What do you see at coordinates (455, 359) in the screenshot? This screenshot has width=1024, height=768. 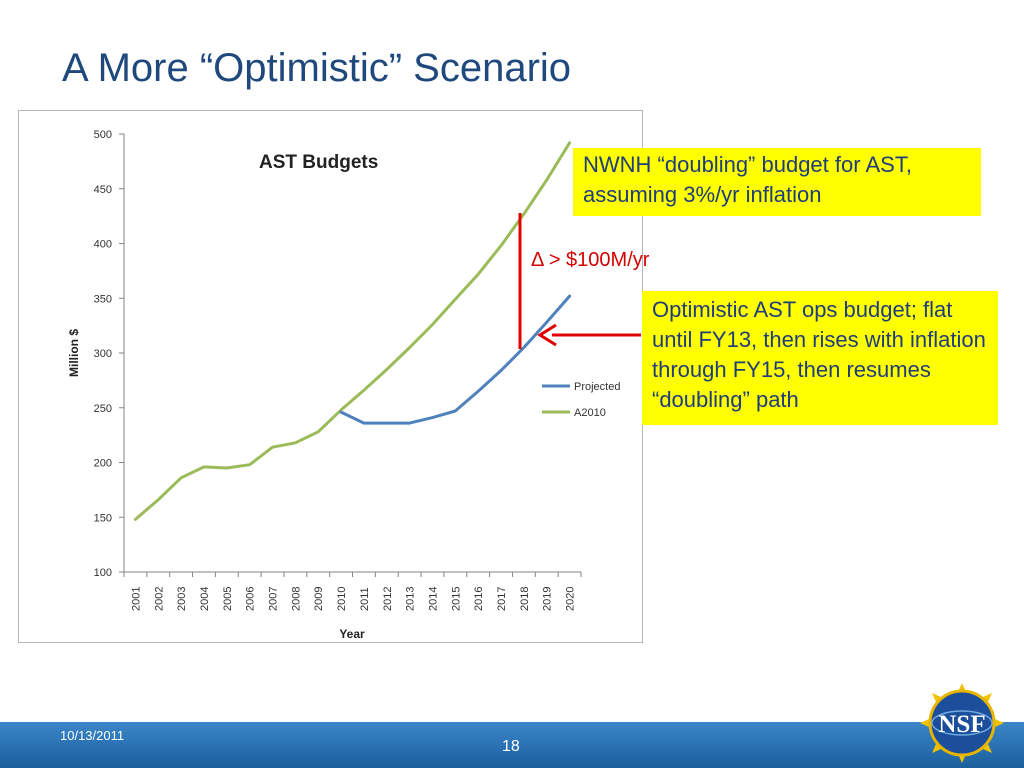 I see `series-line-projected` at bounding box center [455, 359].